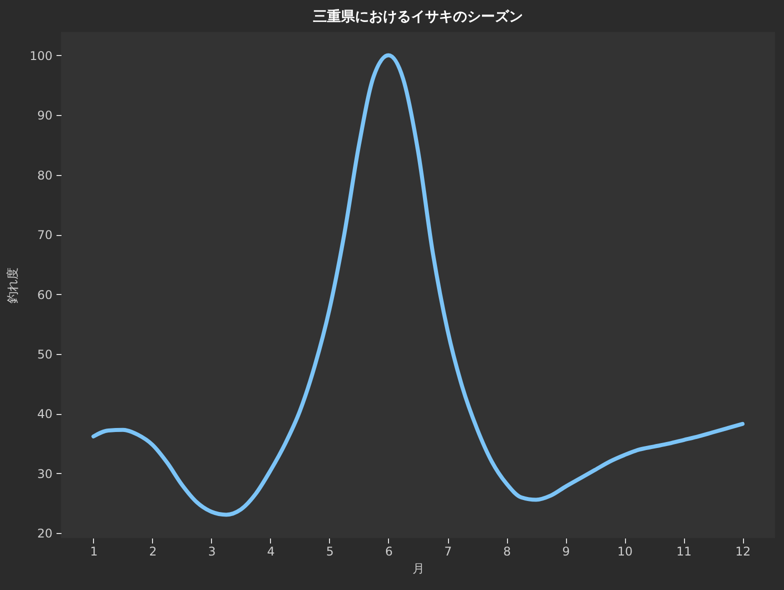 Image resolution: width=784 pixels, height=590 pixels. What do you see at coordinates (418, 569) in the screenshot?
I see `x-axis-title: 月` at bounding box center [418, 569].